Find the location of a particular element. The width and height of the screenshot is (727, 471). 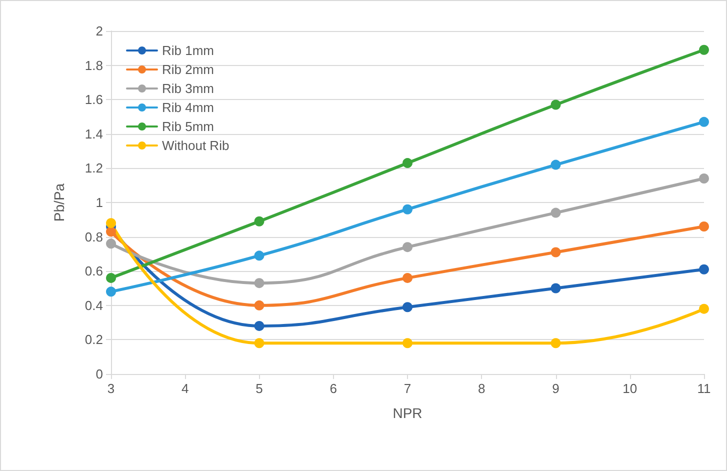

y-tick-label: 0 is located at coordinates (99, 374).